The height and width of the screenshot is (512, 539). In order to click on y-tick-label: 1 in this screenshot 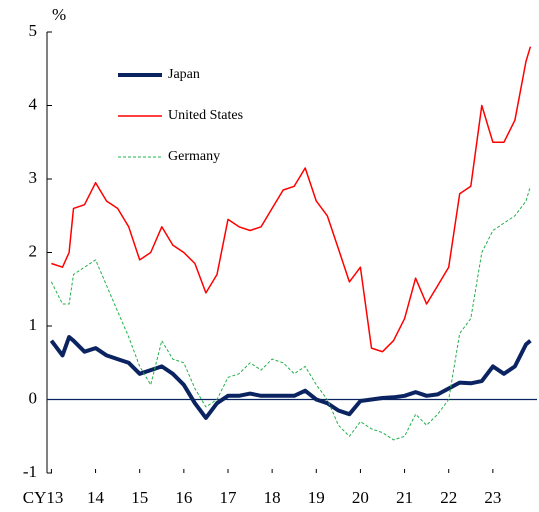, I will do `click(33, 324)`.